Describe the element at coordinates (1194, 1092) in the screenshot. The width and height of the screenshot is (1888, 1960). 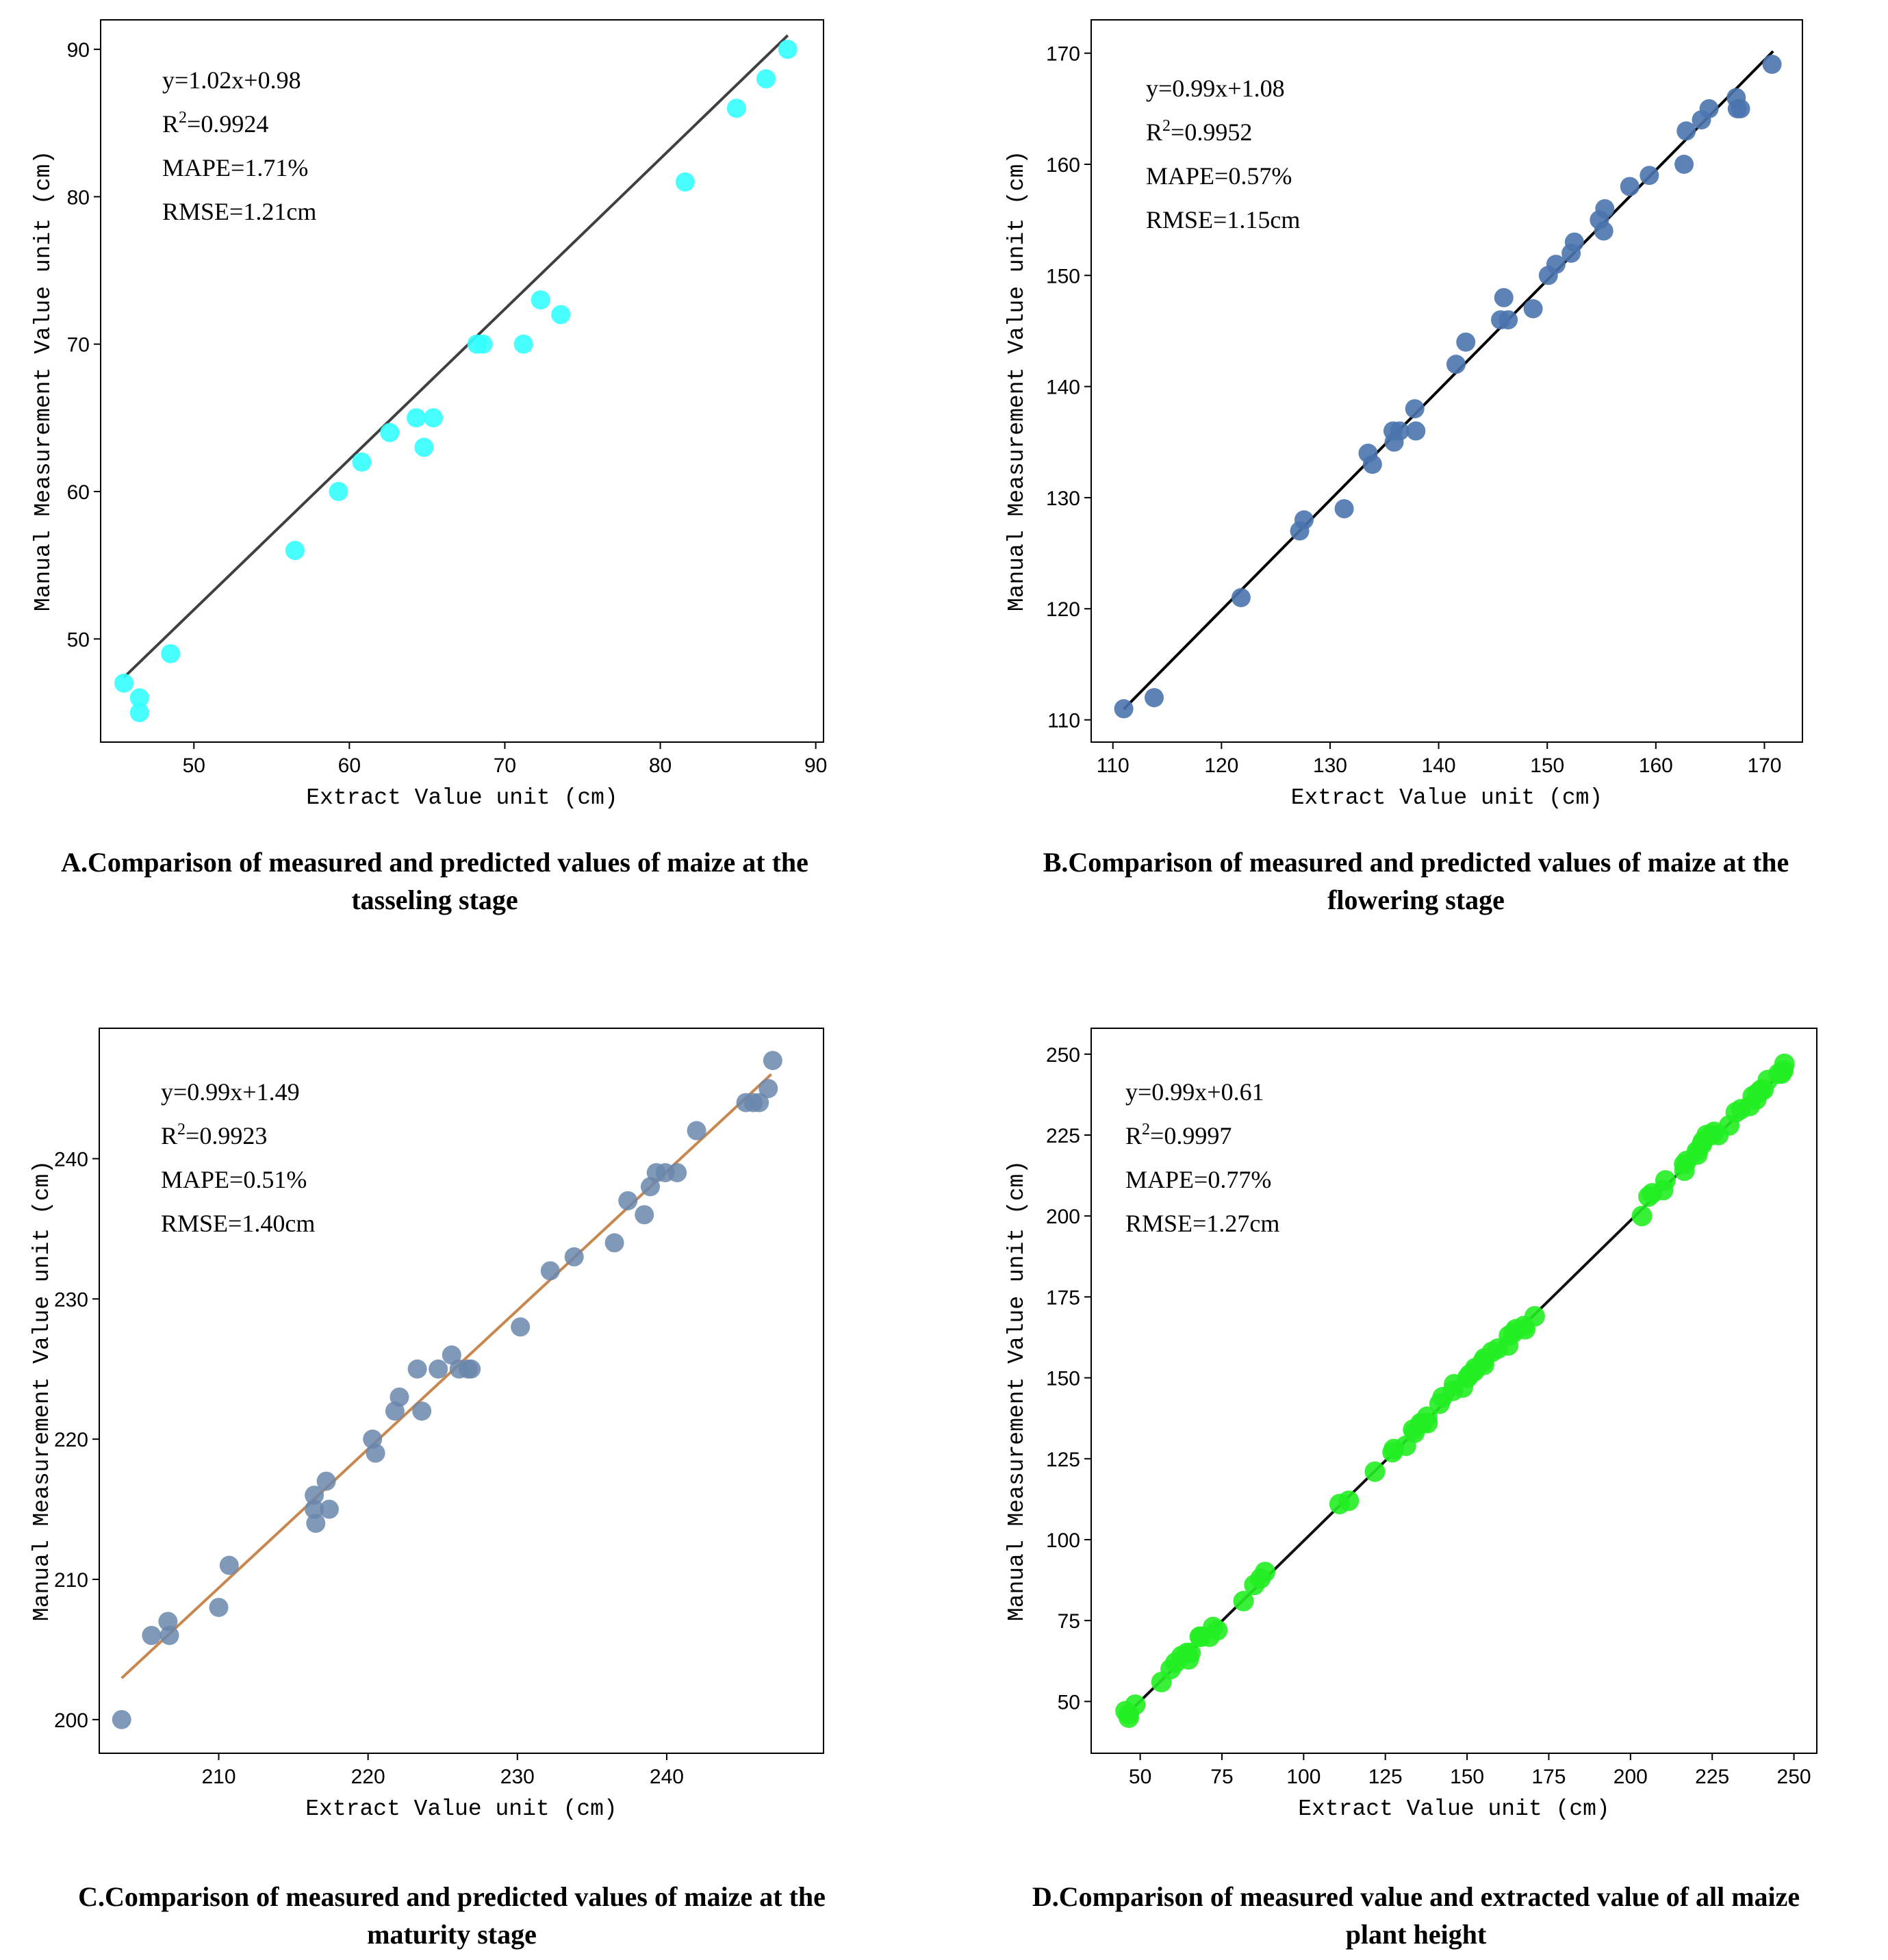
I see `fit-equation: y=0.99x+0.61` at that location.